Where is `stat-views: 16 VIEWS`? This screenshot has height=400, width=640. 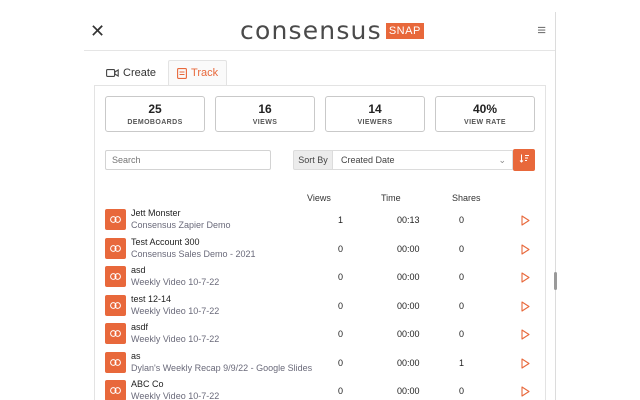 stat-views: 16 VIEWS is located at coordinates (265, 114).